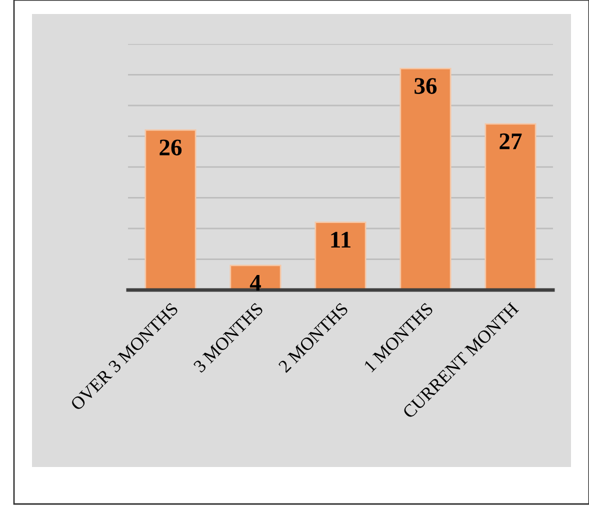 Image resolution: width=589 pixels, height=508 pixels. What do you see at coordinates (171, 148) in the screenshot?
I see `data-label: 26` at bounding box center [171, 148].